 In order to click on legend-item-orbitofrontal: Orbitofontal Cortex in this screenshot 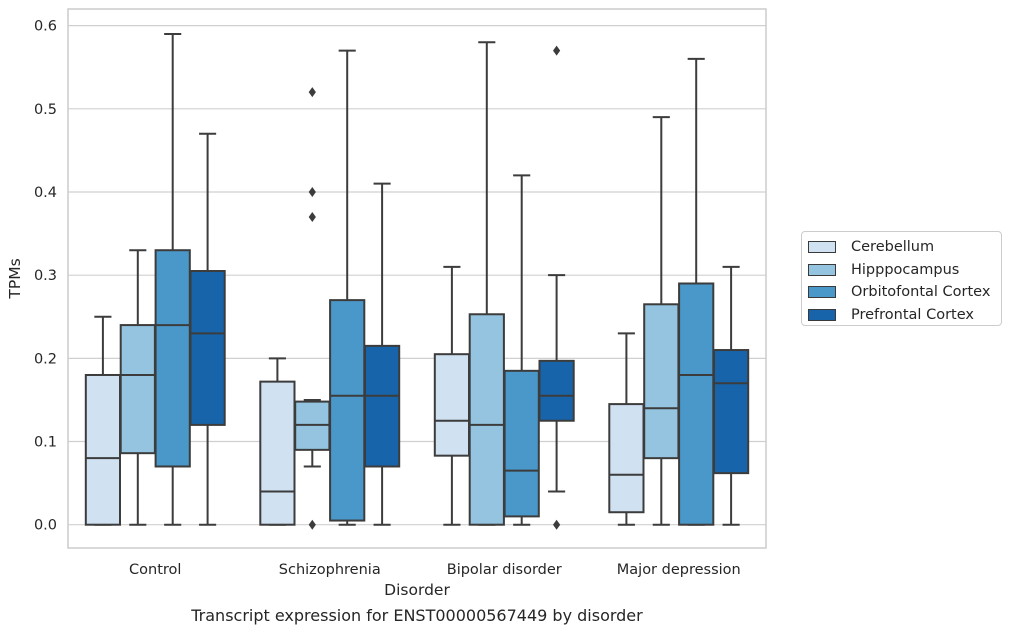, I will do `click(904, 292)`.